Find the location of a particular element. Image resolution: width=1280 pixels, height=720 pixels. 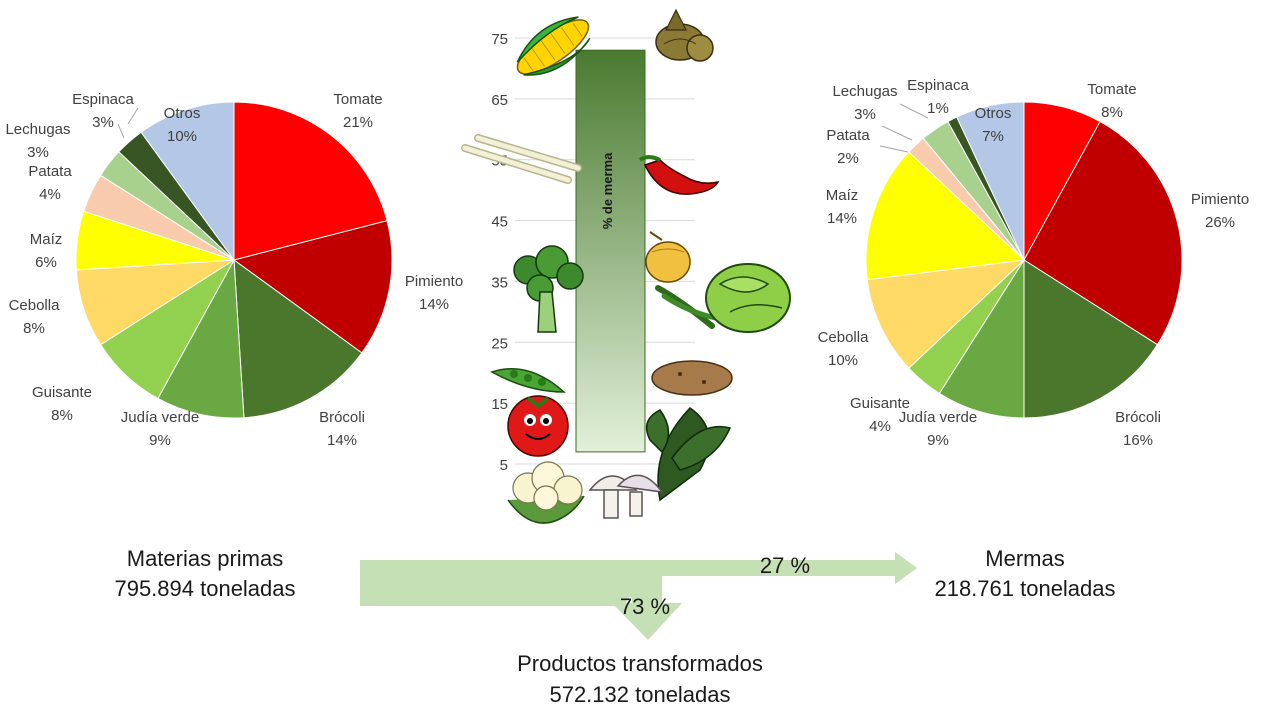

materias-title: Materias primas is located at coordinates (205, 558).